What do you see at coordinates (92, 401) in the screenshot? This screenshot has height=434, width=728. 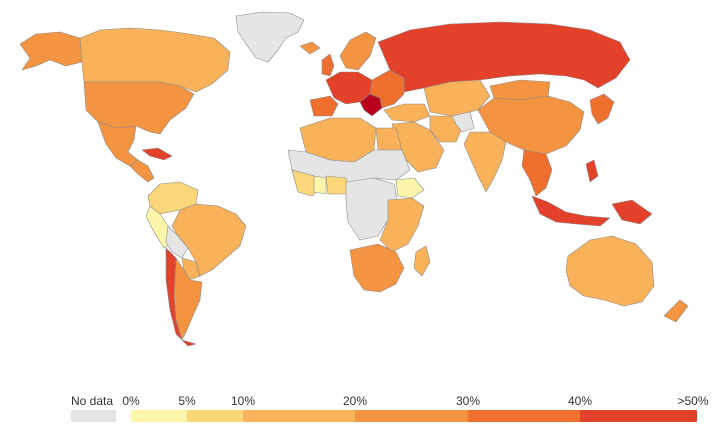 I see `no-data-label: No data` at bounding box center [92, 401].